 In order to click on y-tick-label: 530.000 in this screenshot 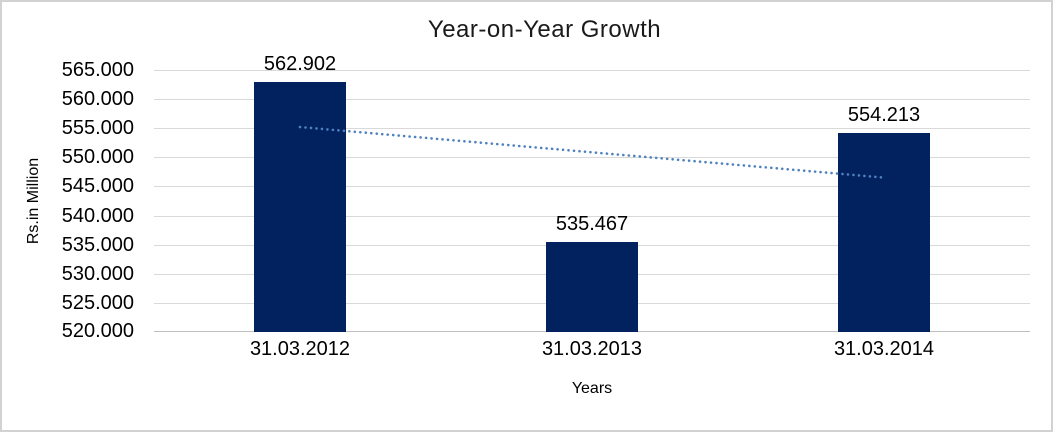, I will do `click(97, 274)`.